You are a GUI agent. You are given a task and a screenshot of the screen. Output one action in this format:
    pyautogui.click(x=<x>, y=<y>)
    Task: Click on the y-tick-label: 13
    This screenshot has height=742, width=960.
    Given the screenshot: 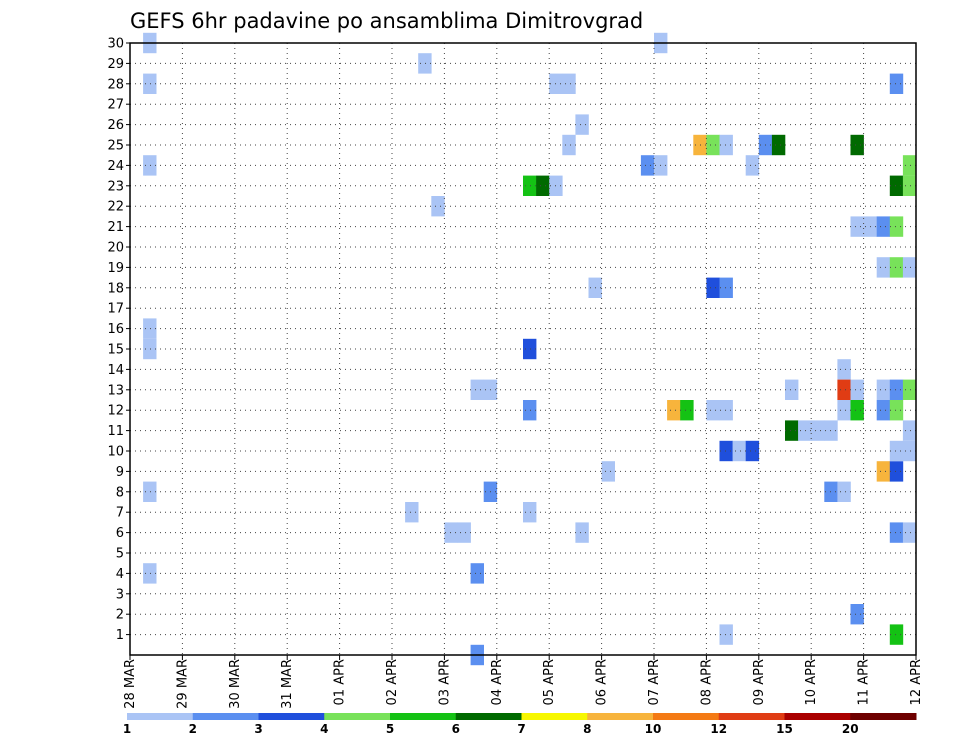 What is the action you would take?
    pyautogui.click(x=115, y=390)
    